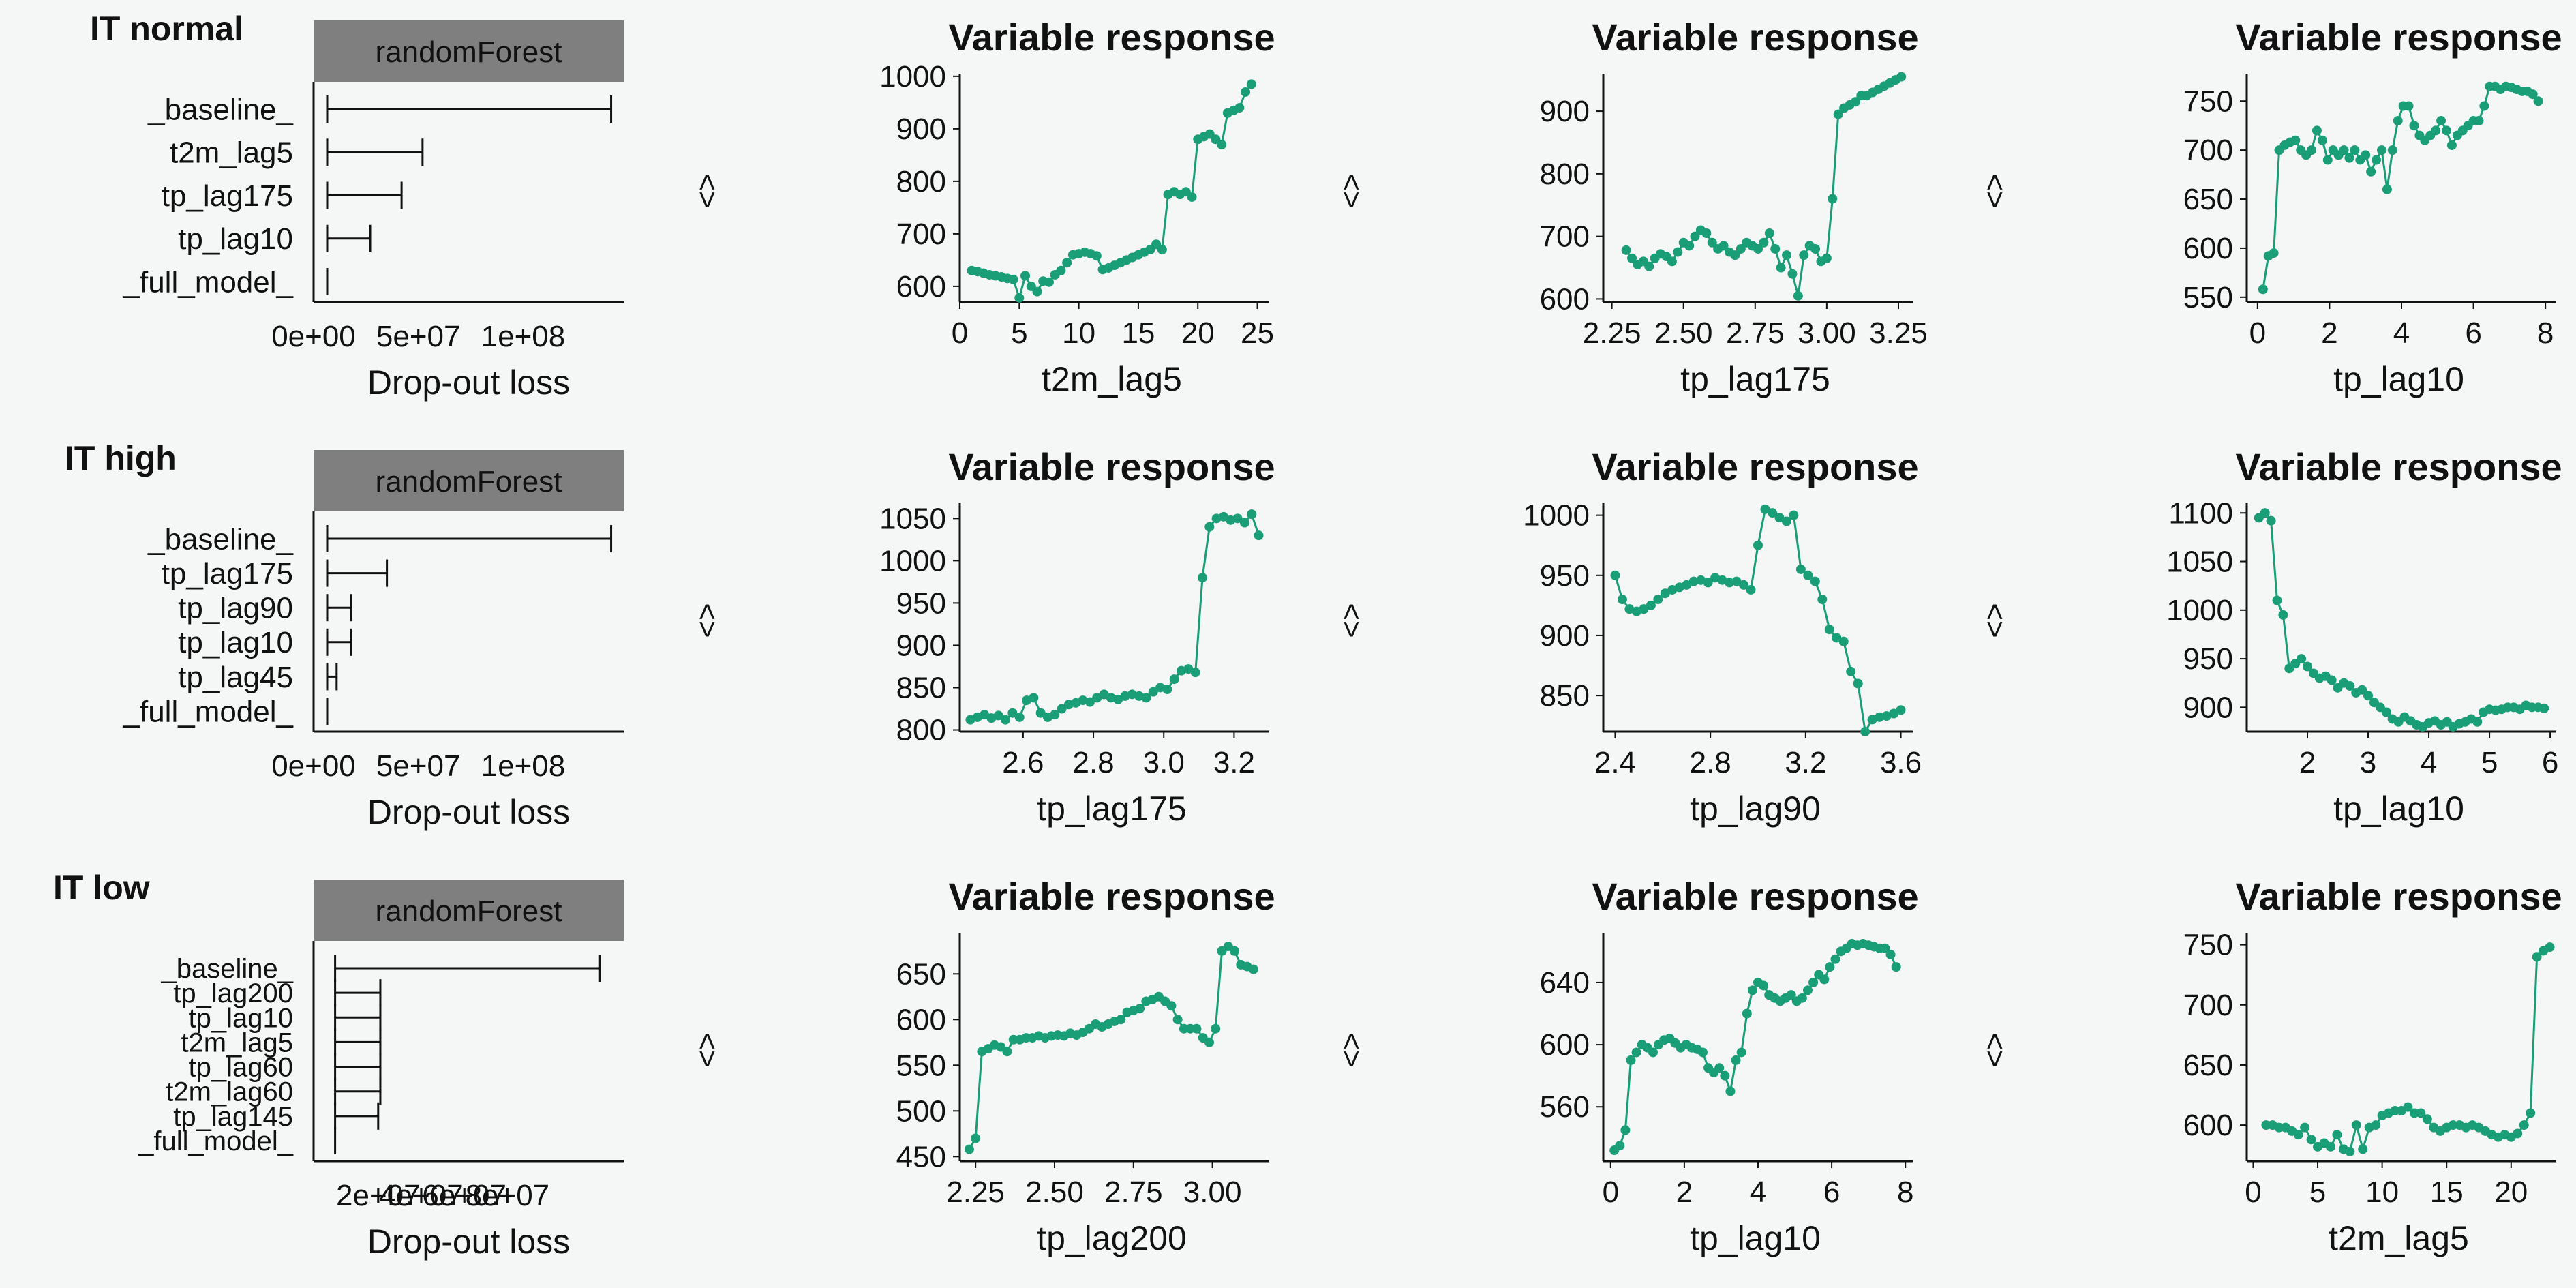 The image size is (2576, 1288). What do you see at coordinates (1755, 379) in the screenshot?
I see `x-axis-title: tp_lag175` at bounding box center [1755, 379].